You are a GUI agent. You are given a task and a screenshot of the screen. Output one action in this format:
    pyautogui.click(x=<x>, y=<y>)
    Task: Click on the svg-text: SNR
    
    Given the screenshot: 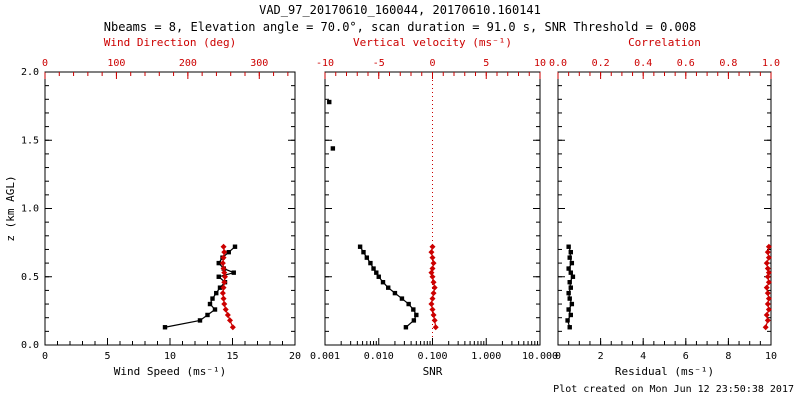 What is the action you would take?
    pyautogui.click(x=433, y=371)
    